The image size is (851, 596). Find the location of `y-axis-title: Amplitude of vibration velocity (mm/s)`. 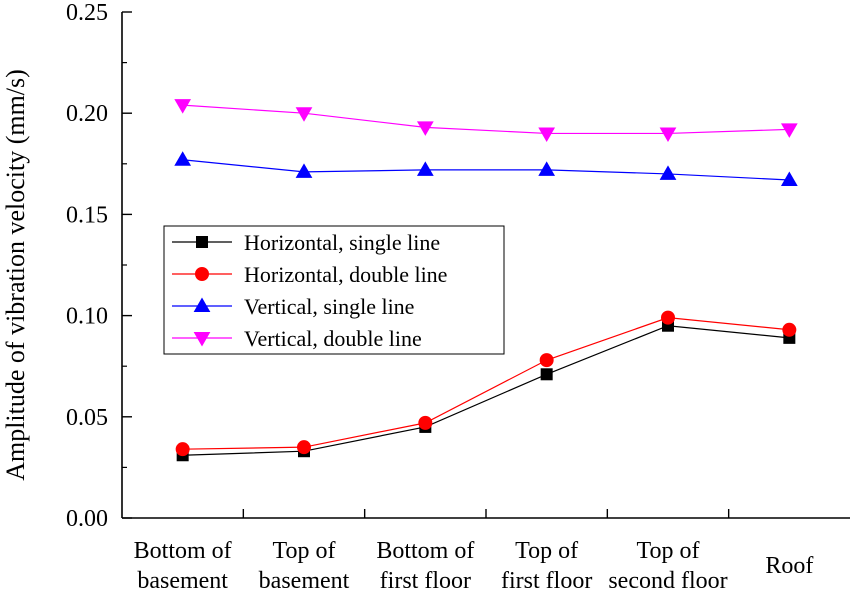

y-axis-title: Amplitude of vibration velocity (mm/s) is located at coordinates (15, 275).